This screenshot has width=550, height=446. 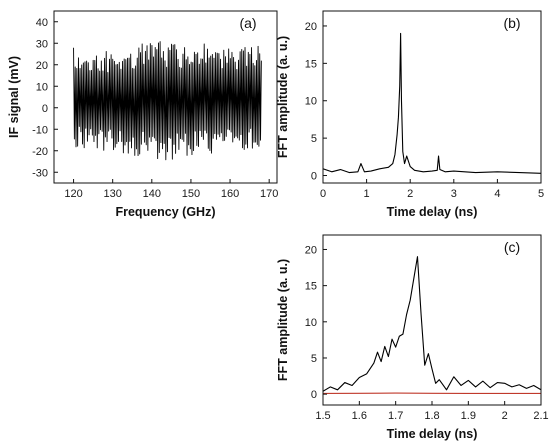 I want to click on panel-a-y-tick-label: 20, so click(x=42, y=66).